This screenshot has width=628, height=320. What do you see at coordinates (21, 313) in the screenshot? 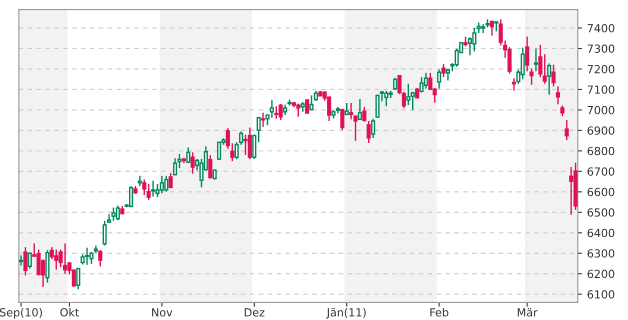
I see `x-tick-label: Sep(10)` at bounding box center [21, 313].